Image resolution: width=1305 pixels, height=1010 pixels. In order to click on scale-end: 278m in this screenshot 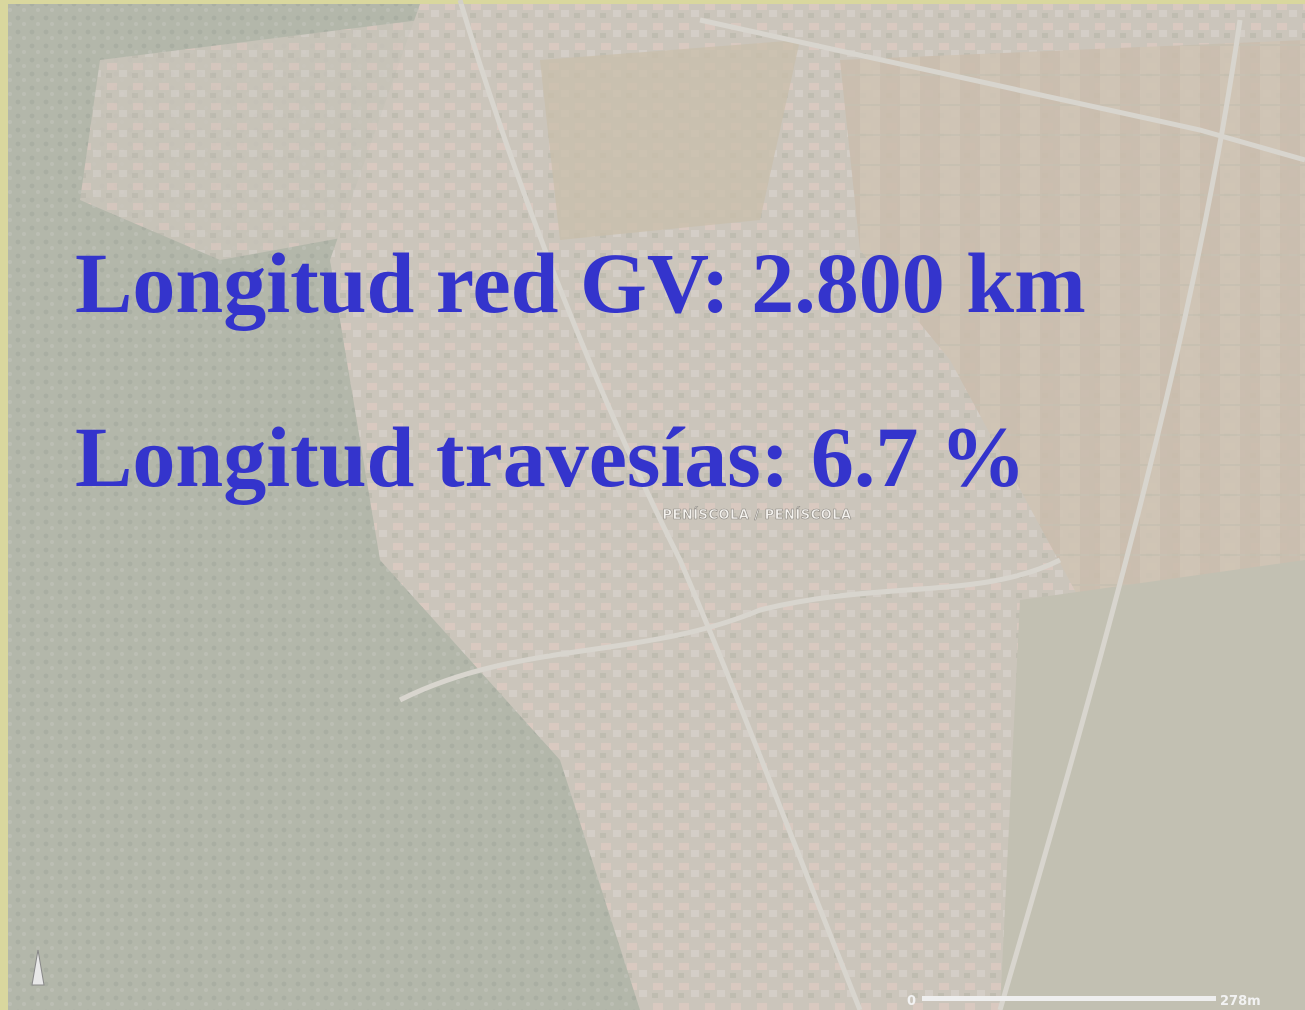, I will do `click(1240, 1001)`.